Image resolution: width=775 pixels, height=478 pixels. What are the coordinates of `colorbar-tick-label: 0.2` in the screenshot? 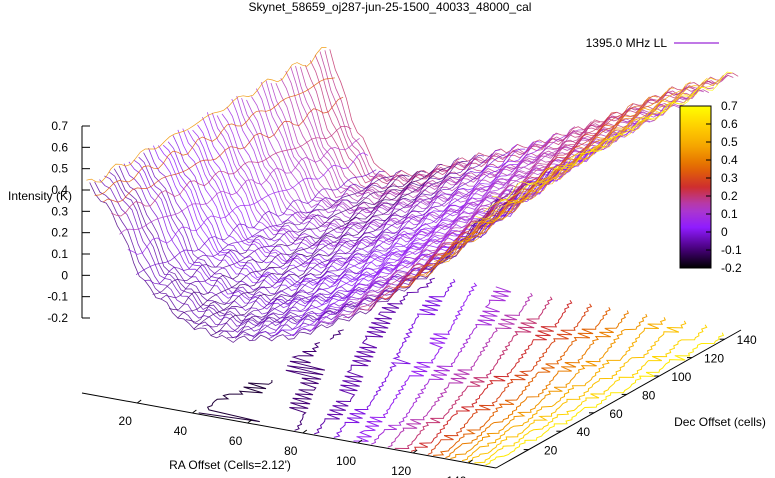 It's located at (729, 196).